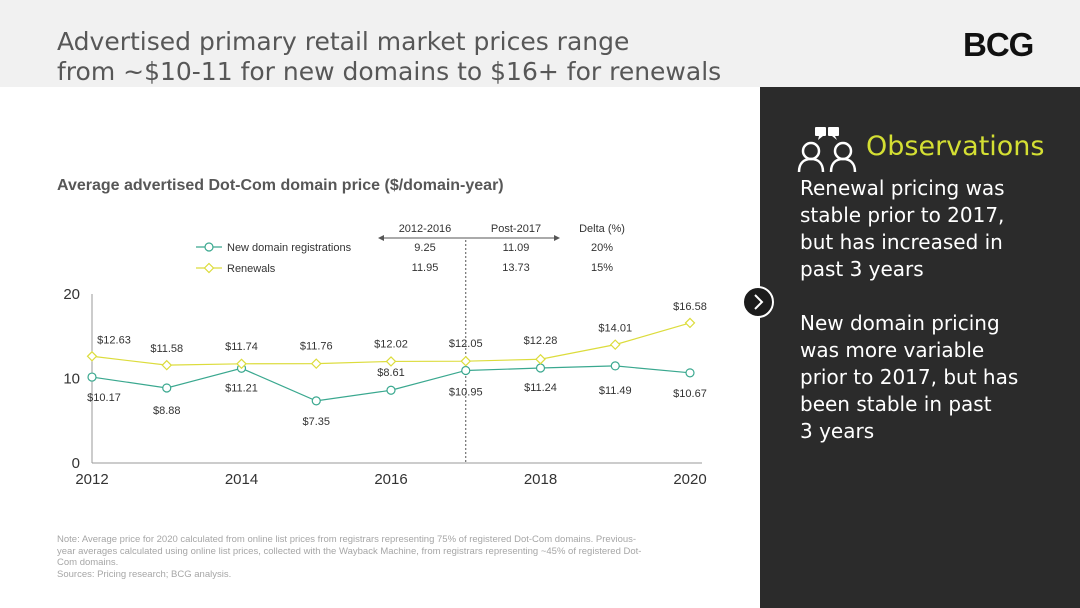 The height and width of the screenshot is (608, 1080). I want to click on series-lines, so click(391, 361).